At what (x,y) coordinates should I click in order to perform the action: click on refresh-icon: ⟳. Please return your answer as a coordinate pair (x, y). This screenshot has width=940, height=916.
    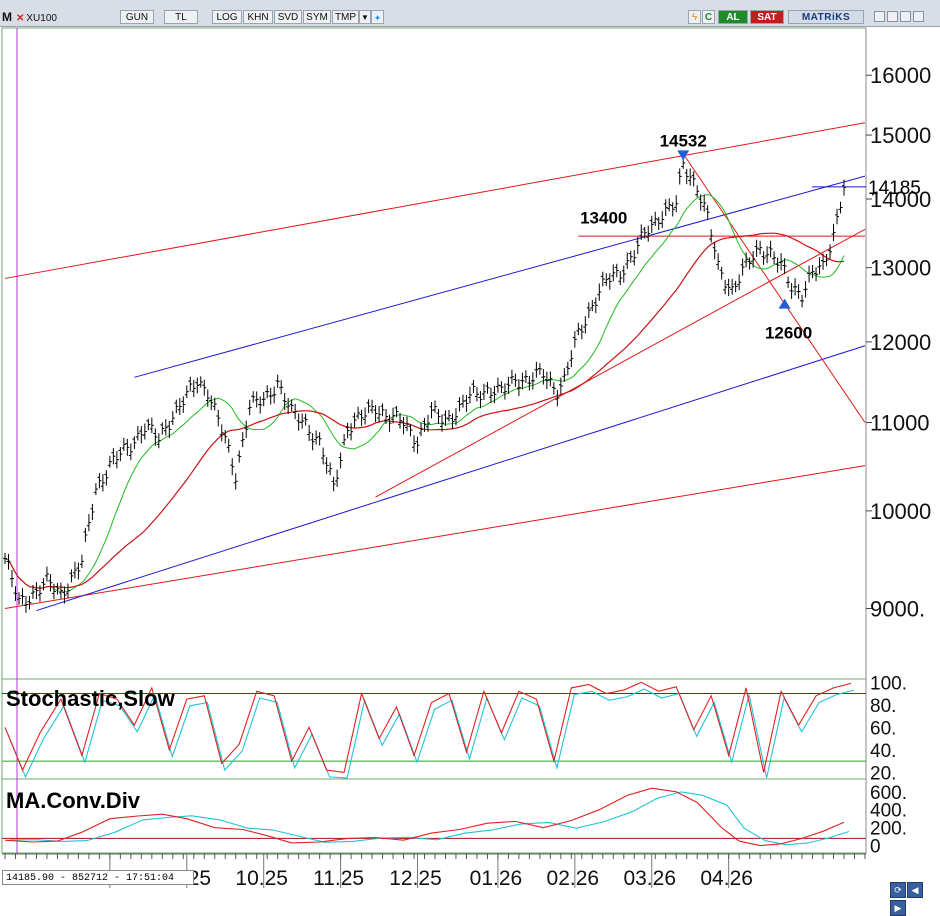
    Looking at the image, I should click on (898, 890).